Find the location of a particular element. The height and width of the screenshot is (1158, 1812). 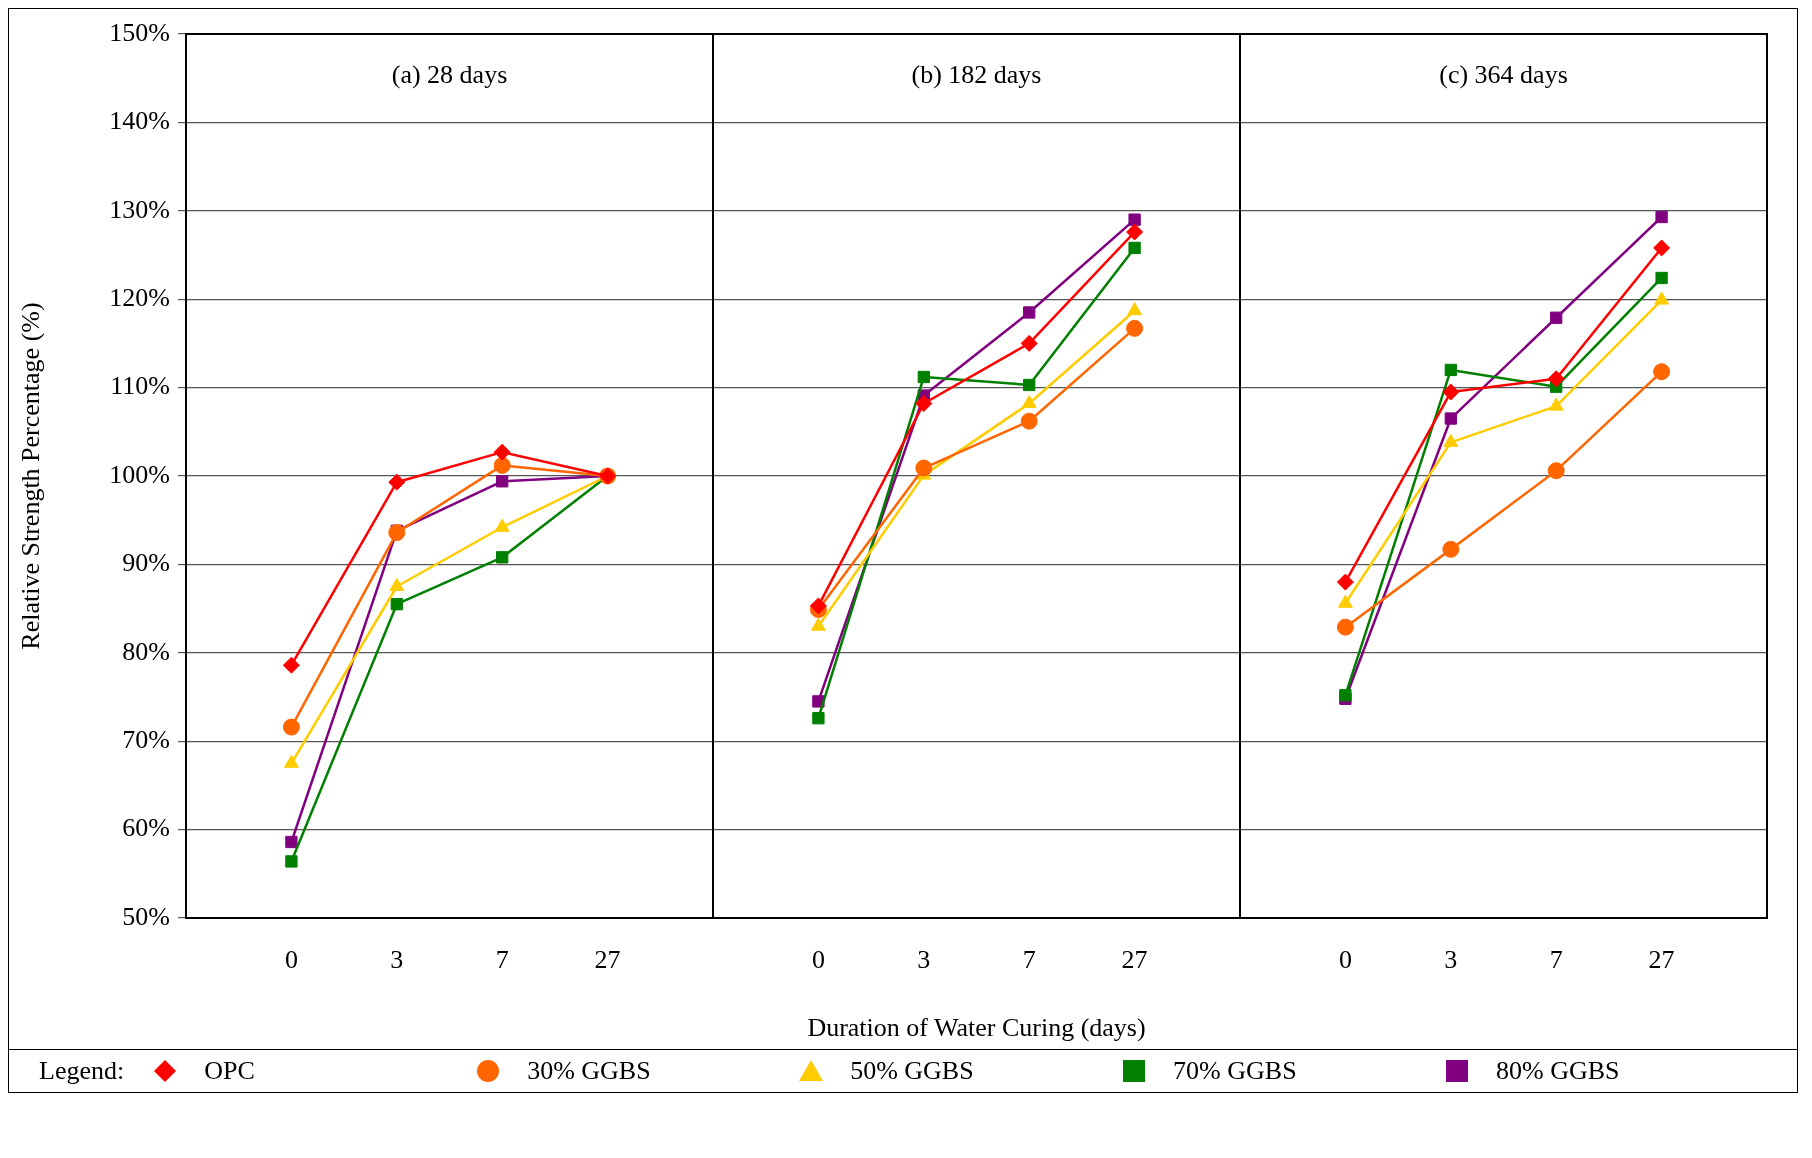

y-tick-label: 60% is located at coordinates (146, 828).